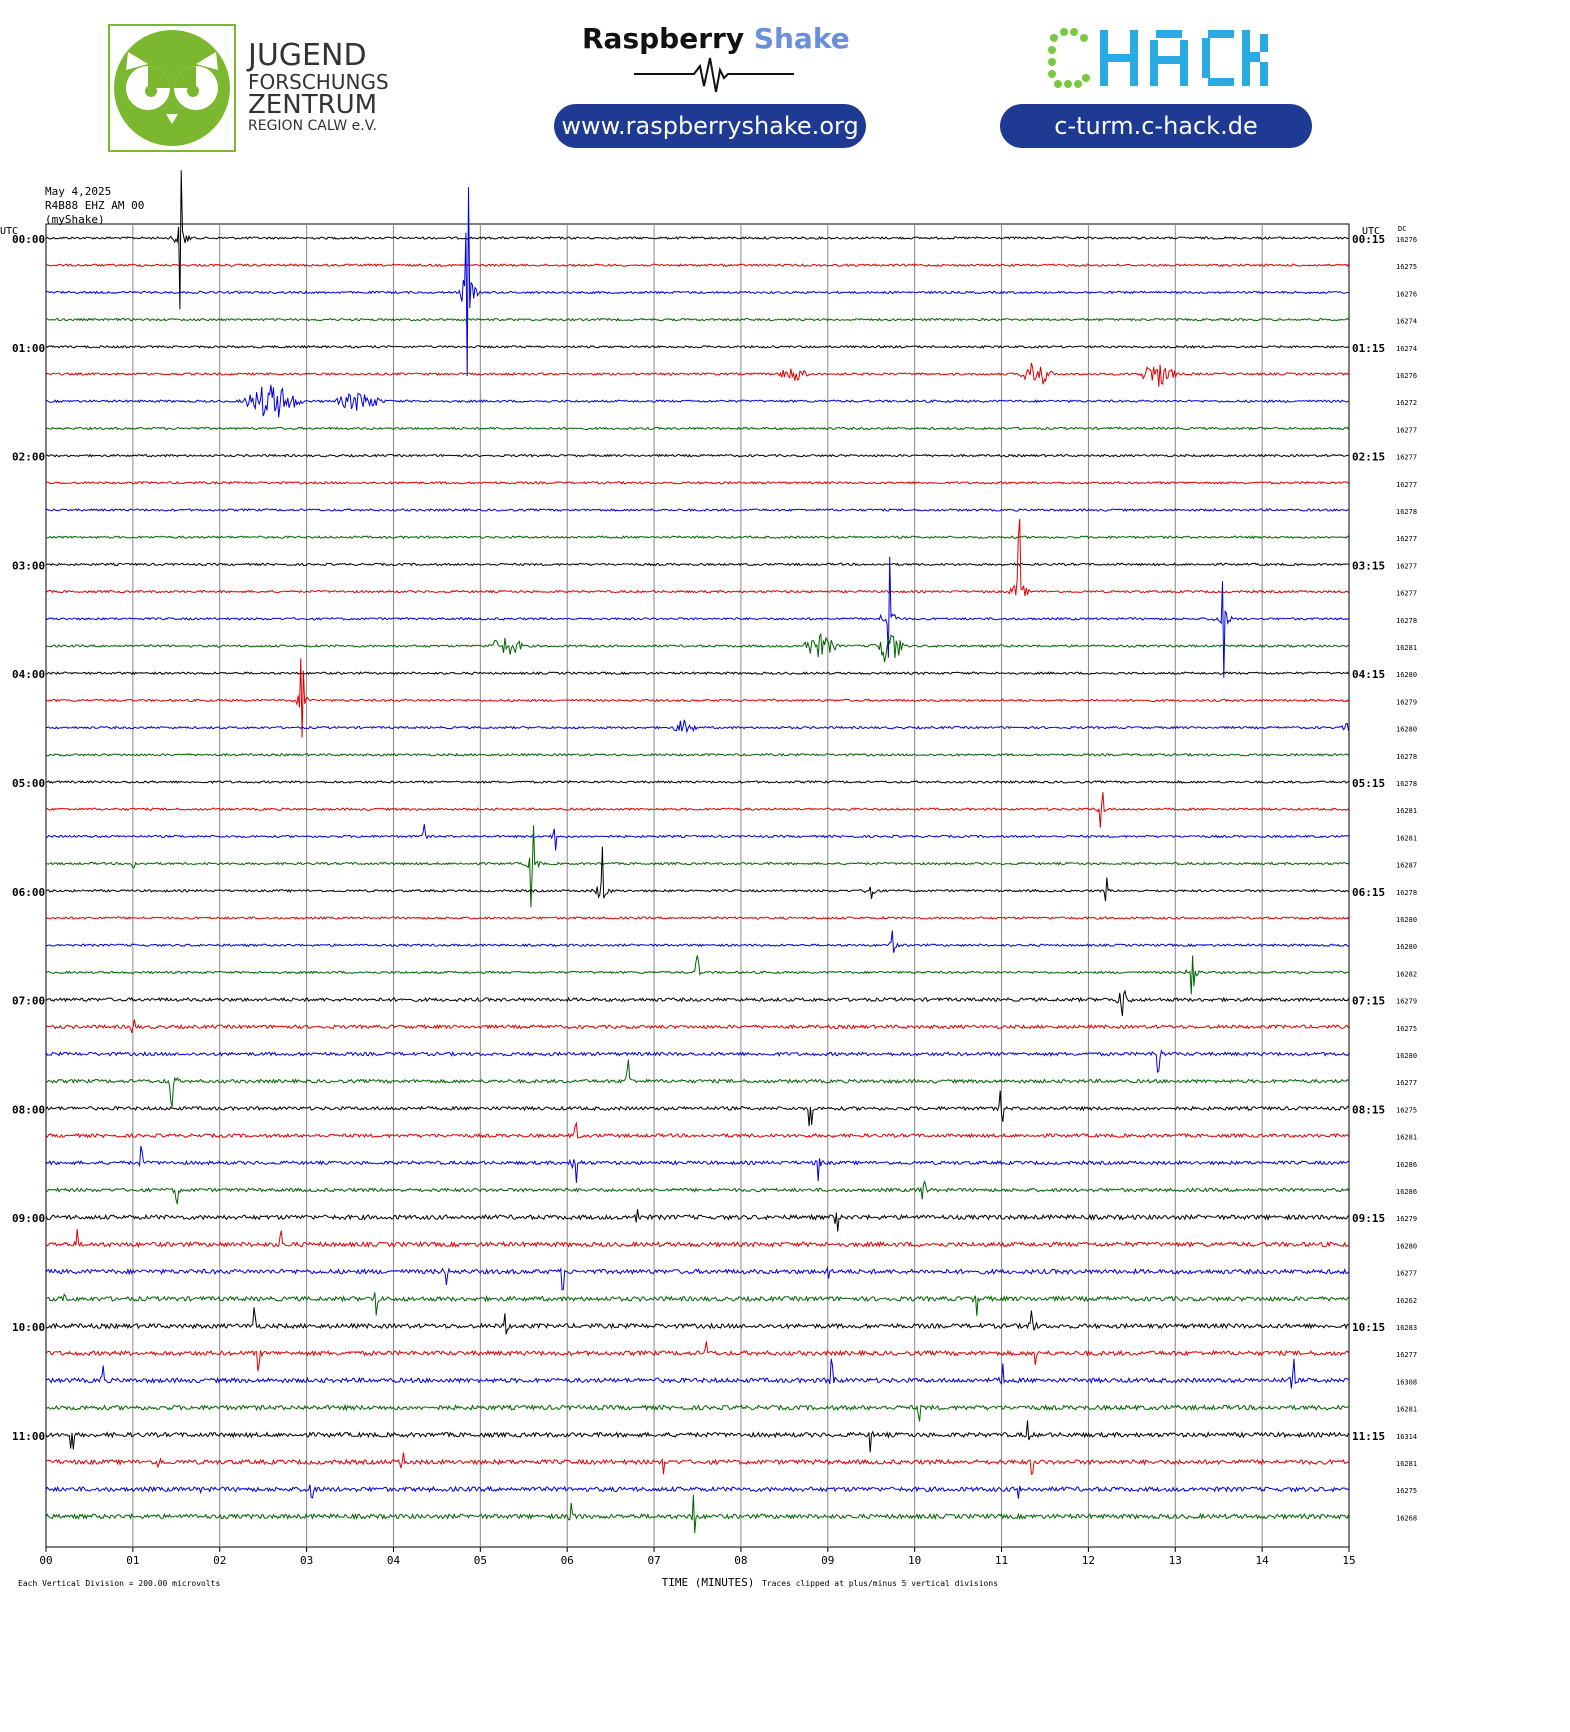 The image size is (1570, 1732). What do you see at coordinates (1406, 1437) in the screenshot?
I see `dc-value-label: 16314` at bounding box center [1406, 1437].